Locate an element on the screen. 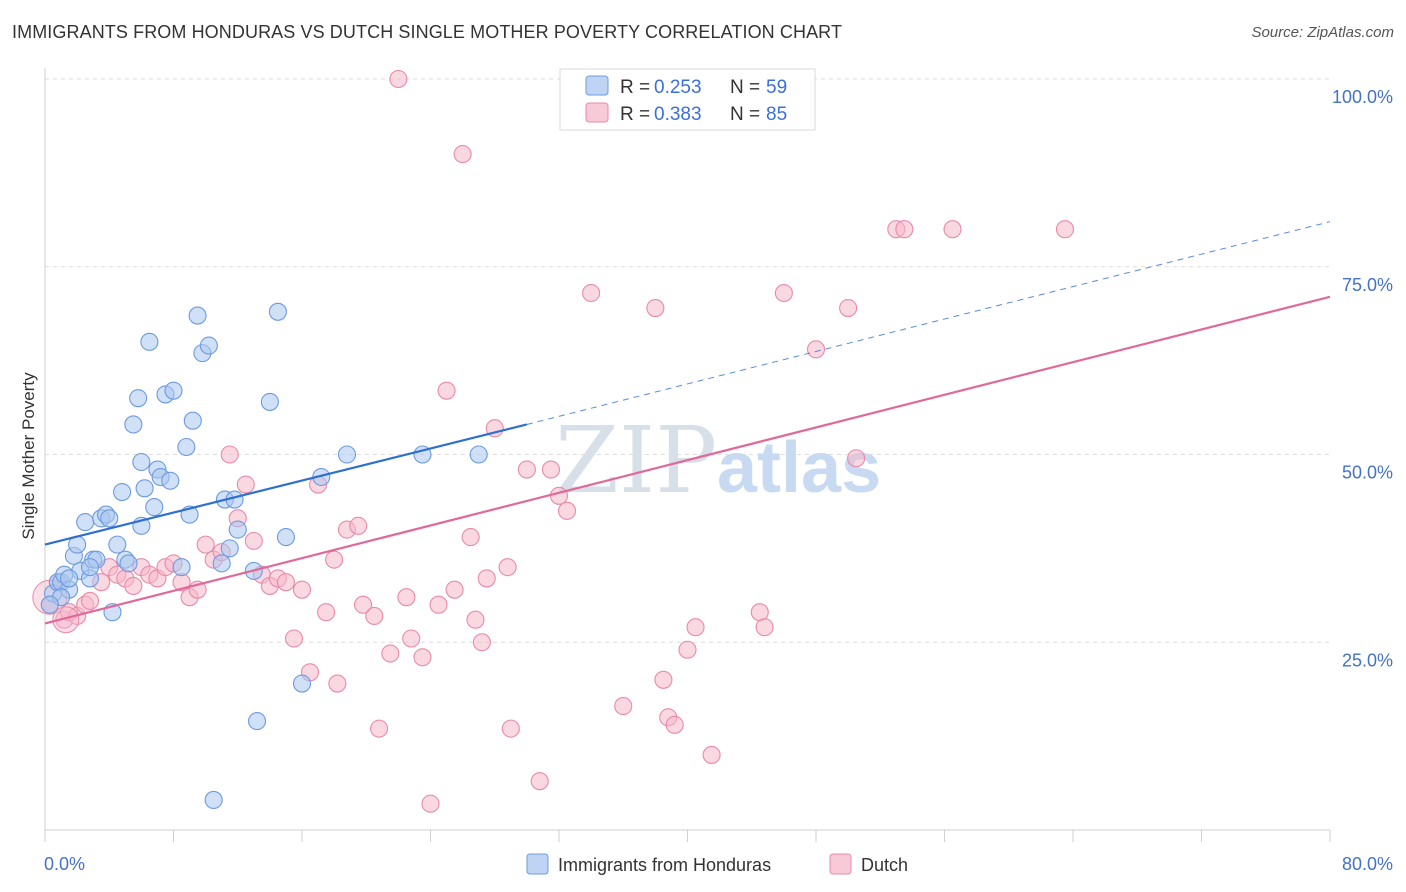 Image resolution: width=1406 pixels, height=892 pixels. bottom-legend-dutch: Dutch is located at coordinates (884, 865).